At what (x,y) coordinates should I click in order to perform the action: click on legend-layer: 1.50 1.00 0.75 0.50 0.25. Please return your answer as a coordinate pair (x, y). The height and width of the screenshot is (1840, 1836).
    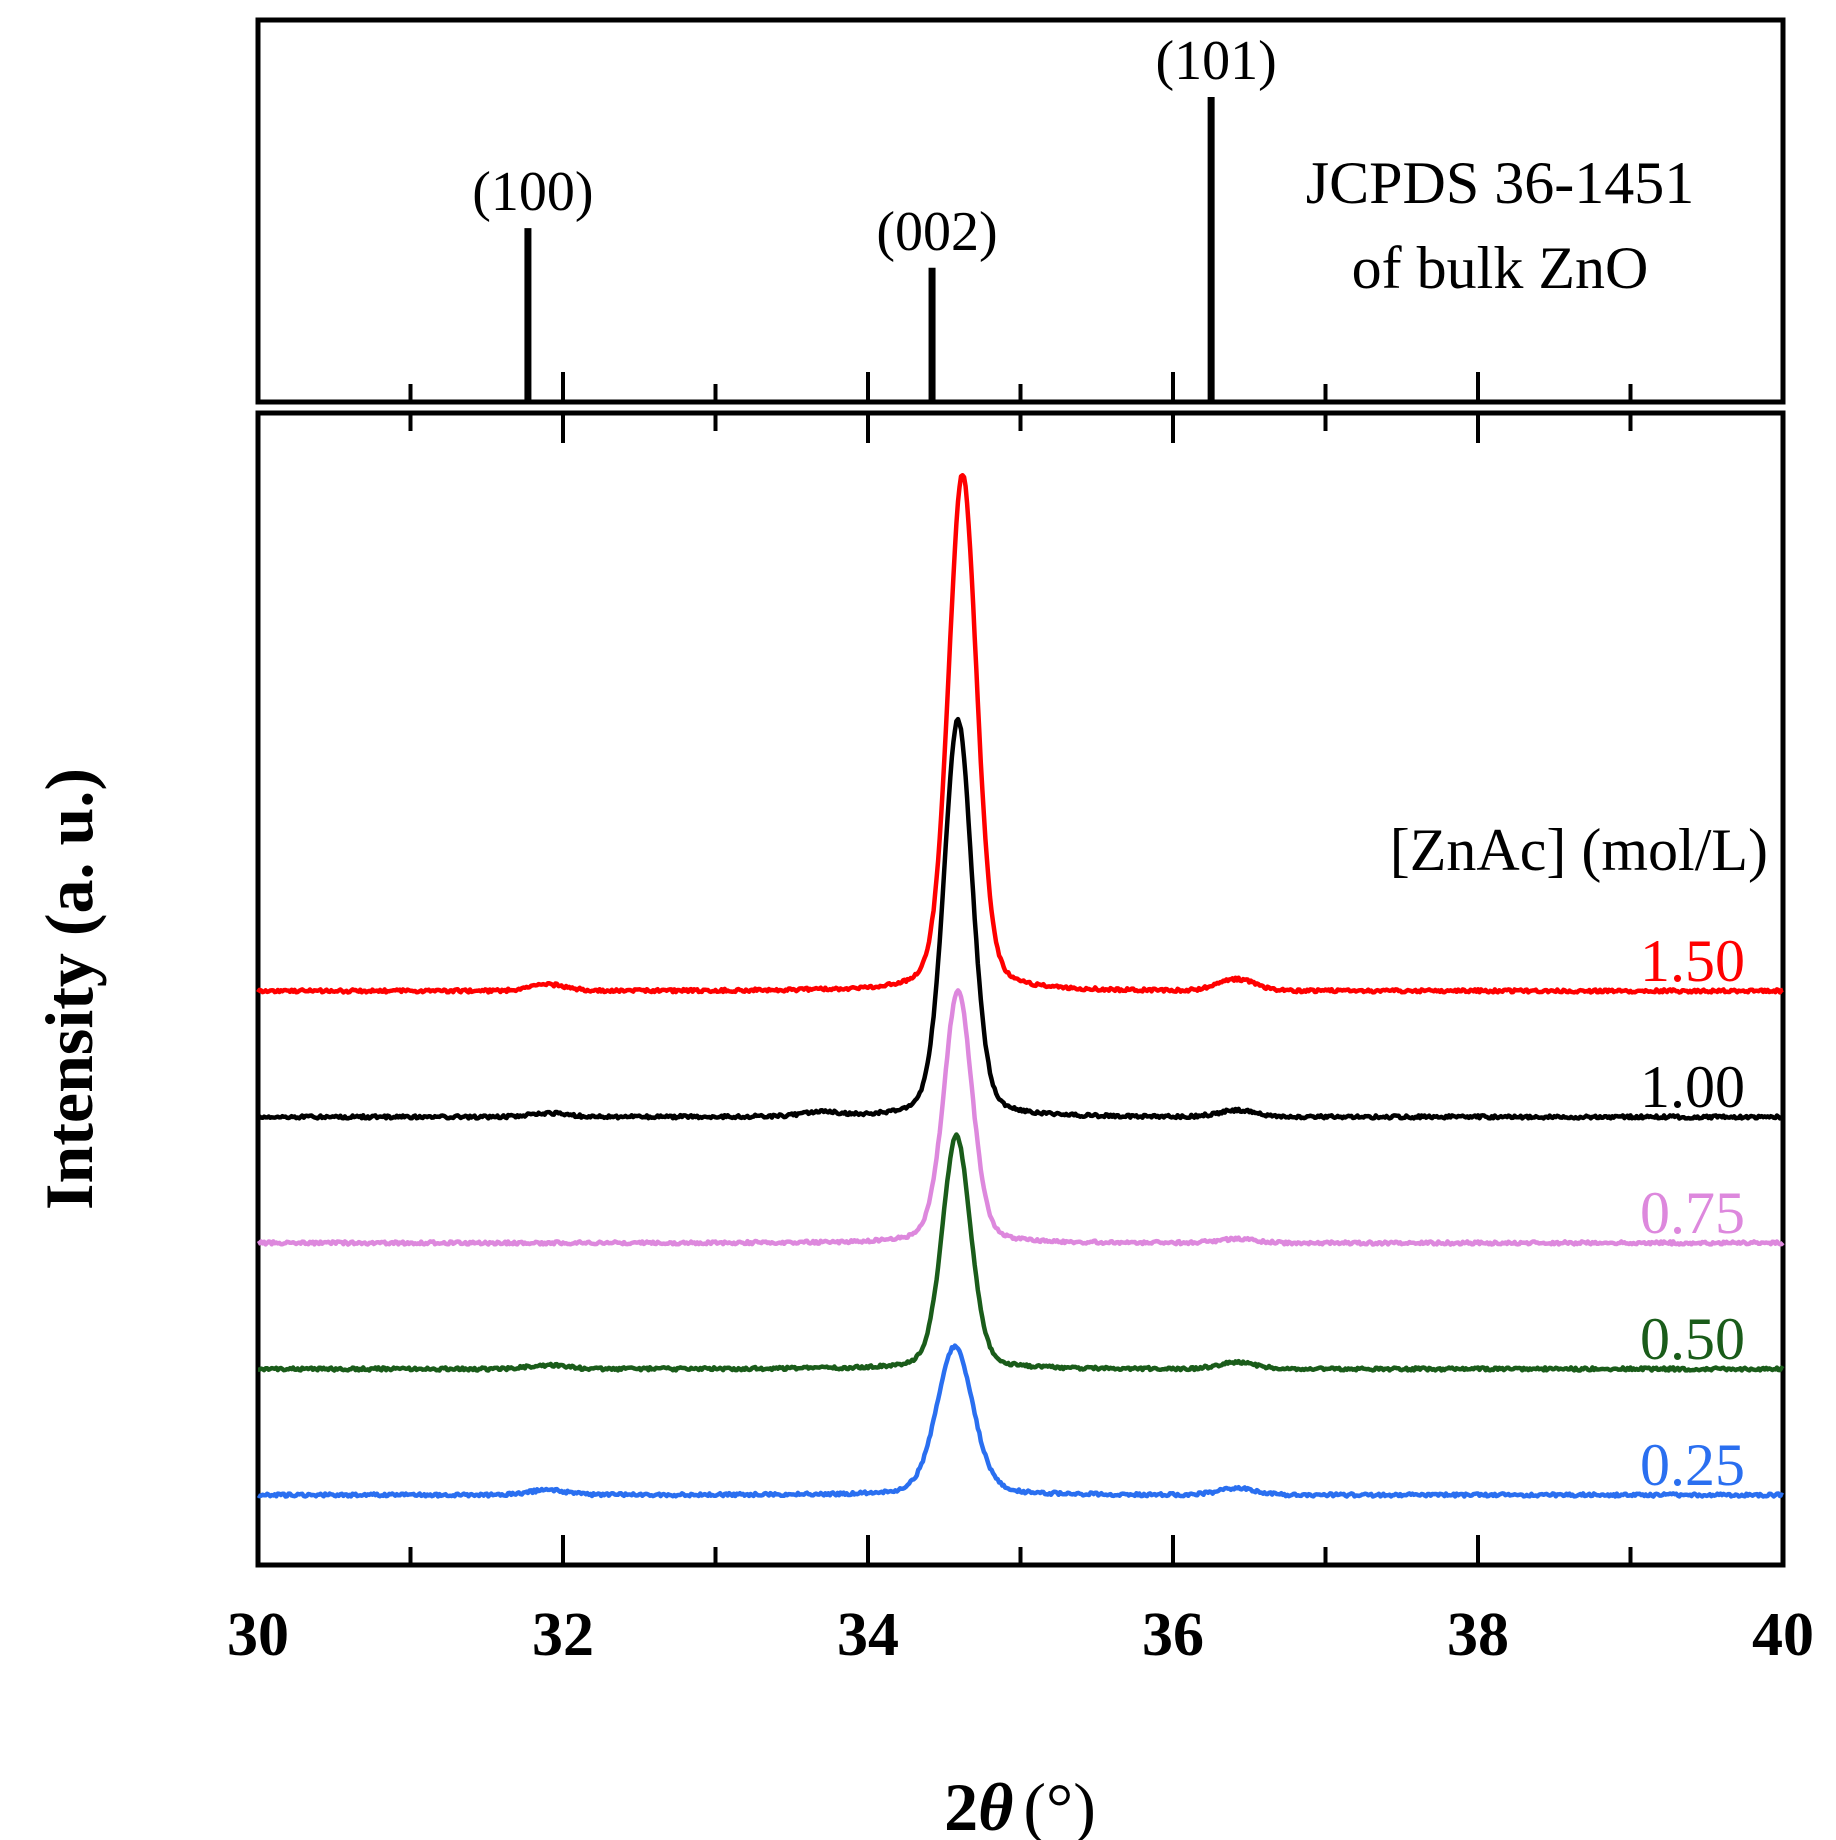
    Looking at the image, I should click on (1692, 1213).